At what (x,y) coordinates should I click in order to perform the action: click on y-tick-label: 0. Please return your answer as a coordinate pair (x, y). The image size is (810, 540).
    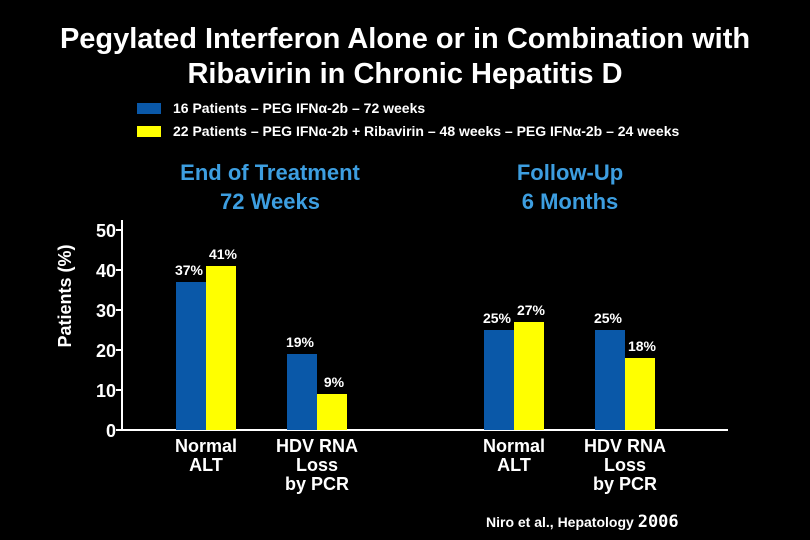
    Looking at the image, I should click on (111, 431).